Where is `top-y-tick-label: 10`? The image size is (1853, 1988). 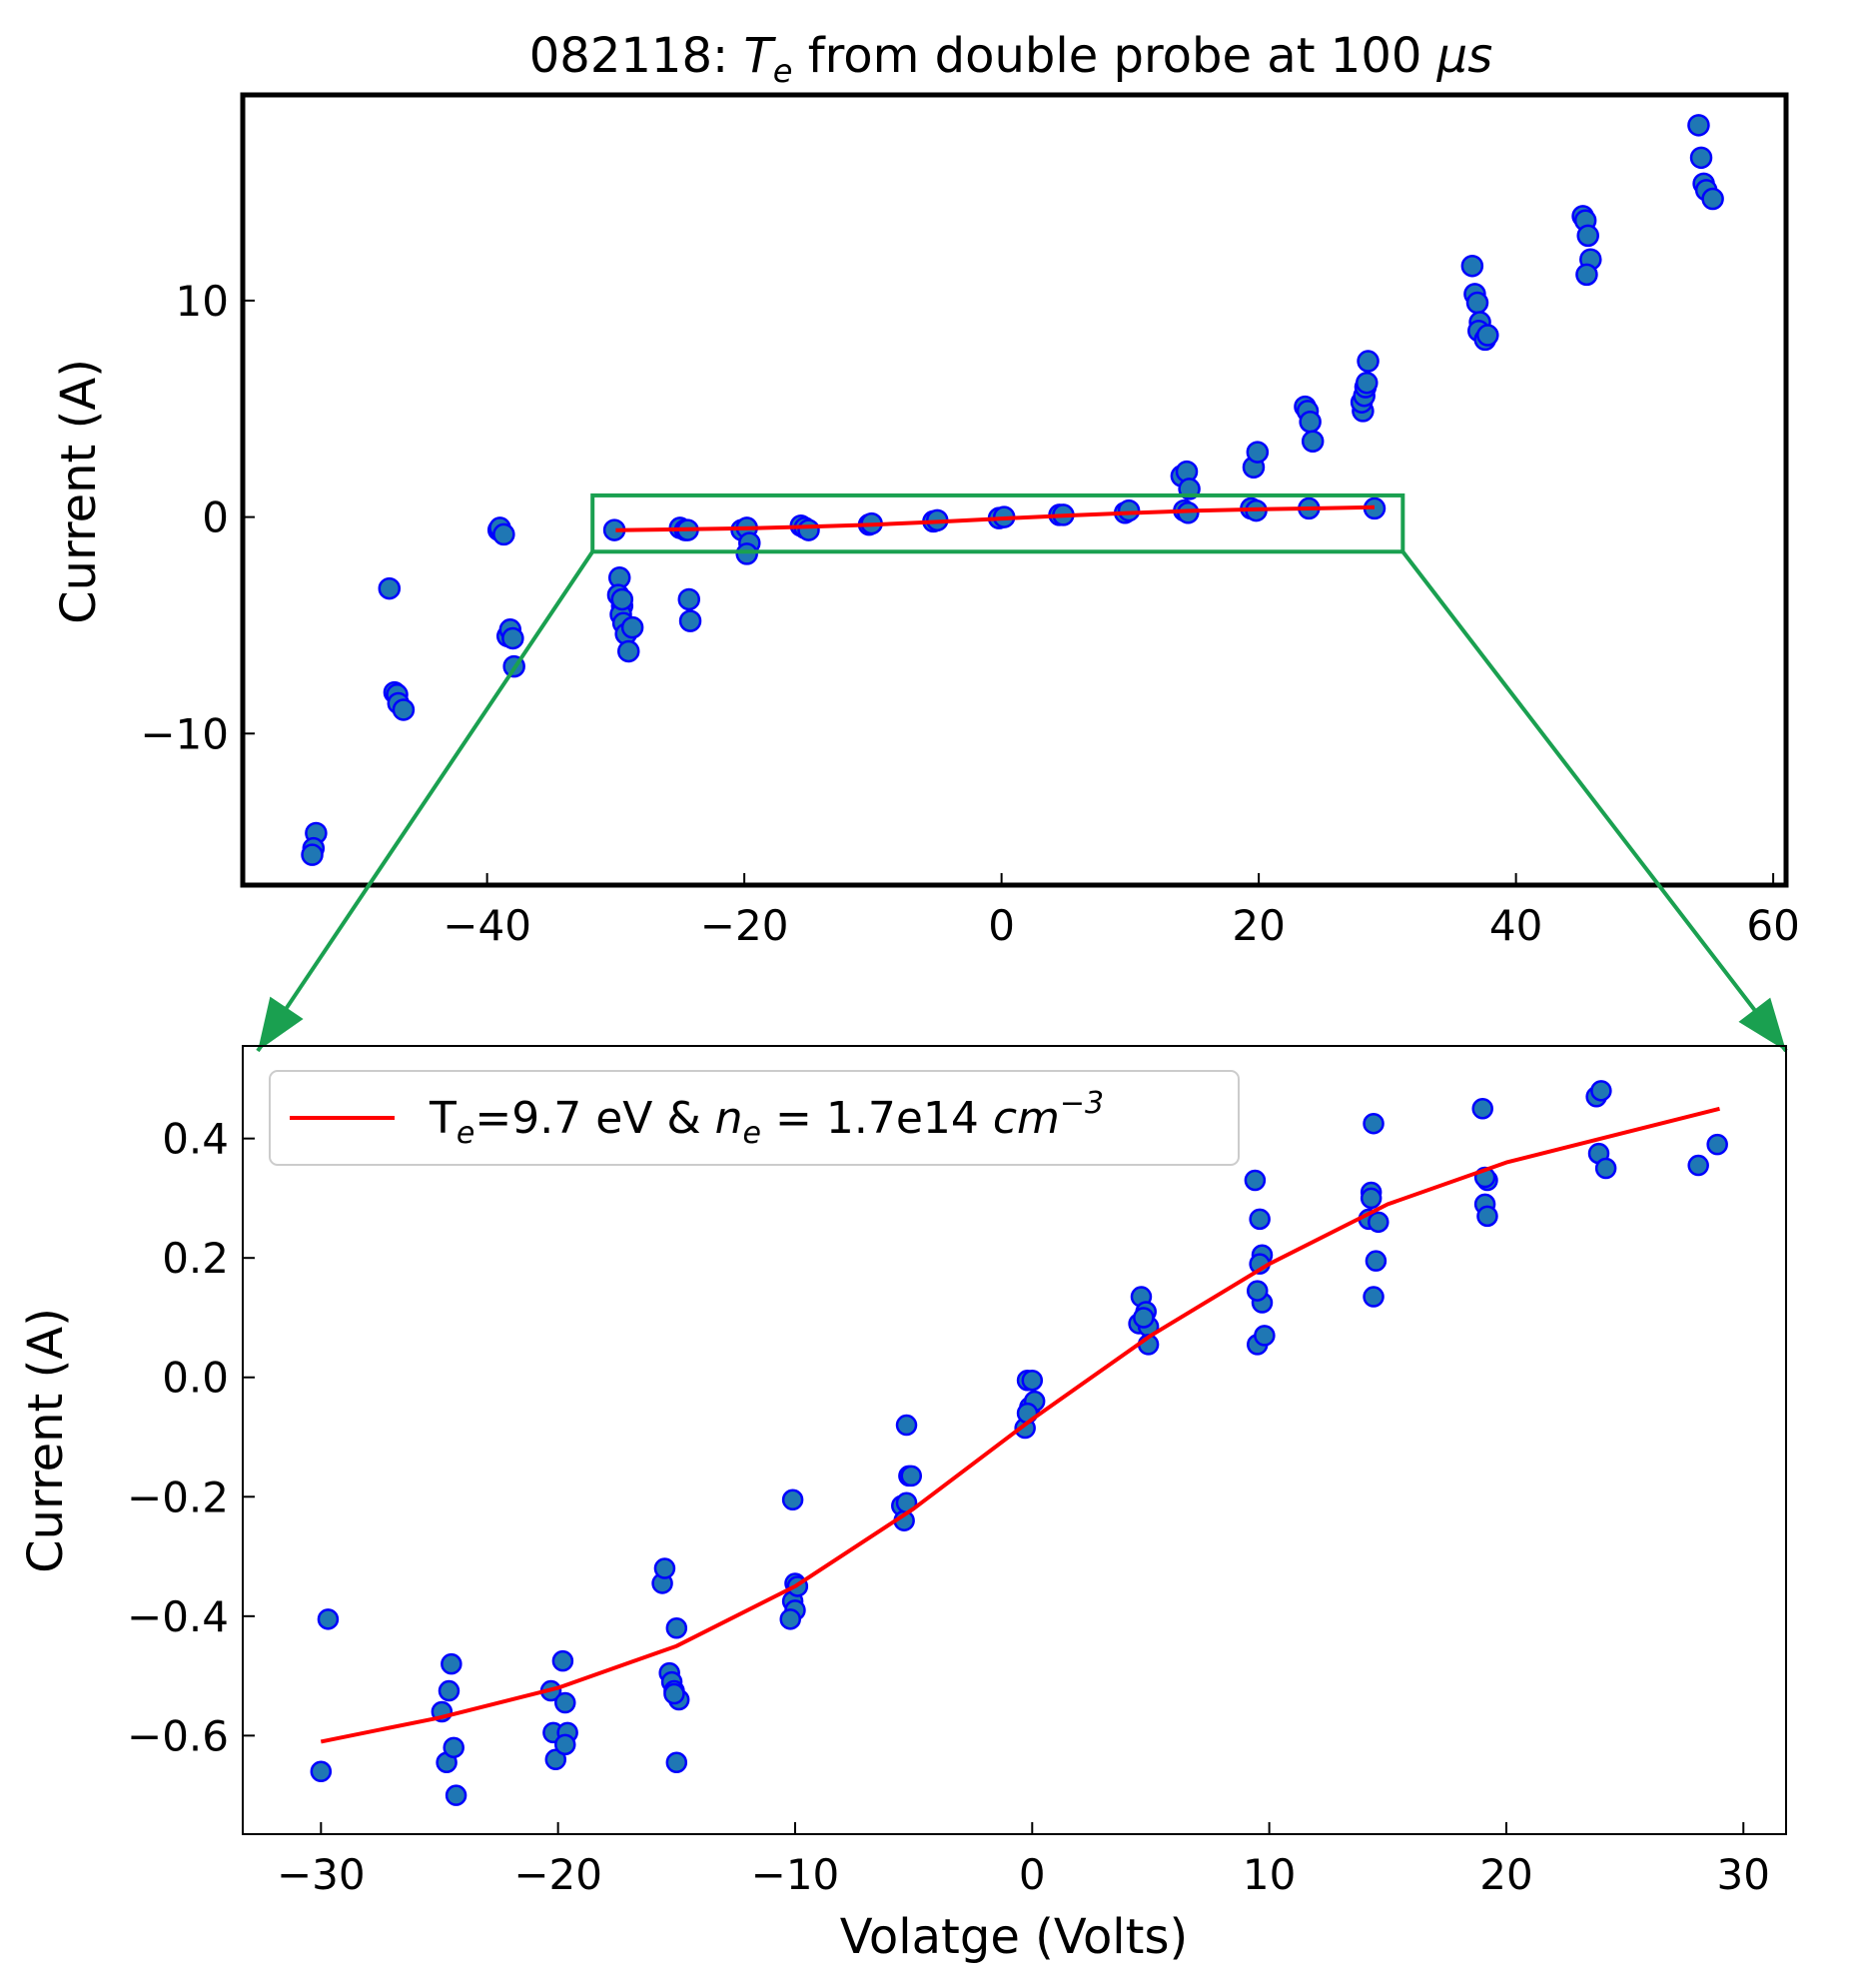 top-y-tick-label: 10 is located at coordinates (203, 301).